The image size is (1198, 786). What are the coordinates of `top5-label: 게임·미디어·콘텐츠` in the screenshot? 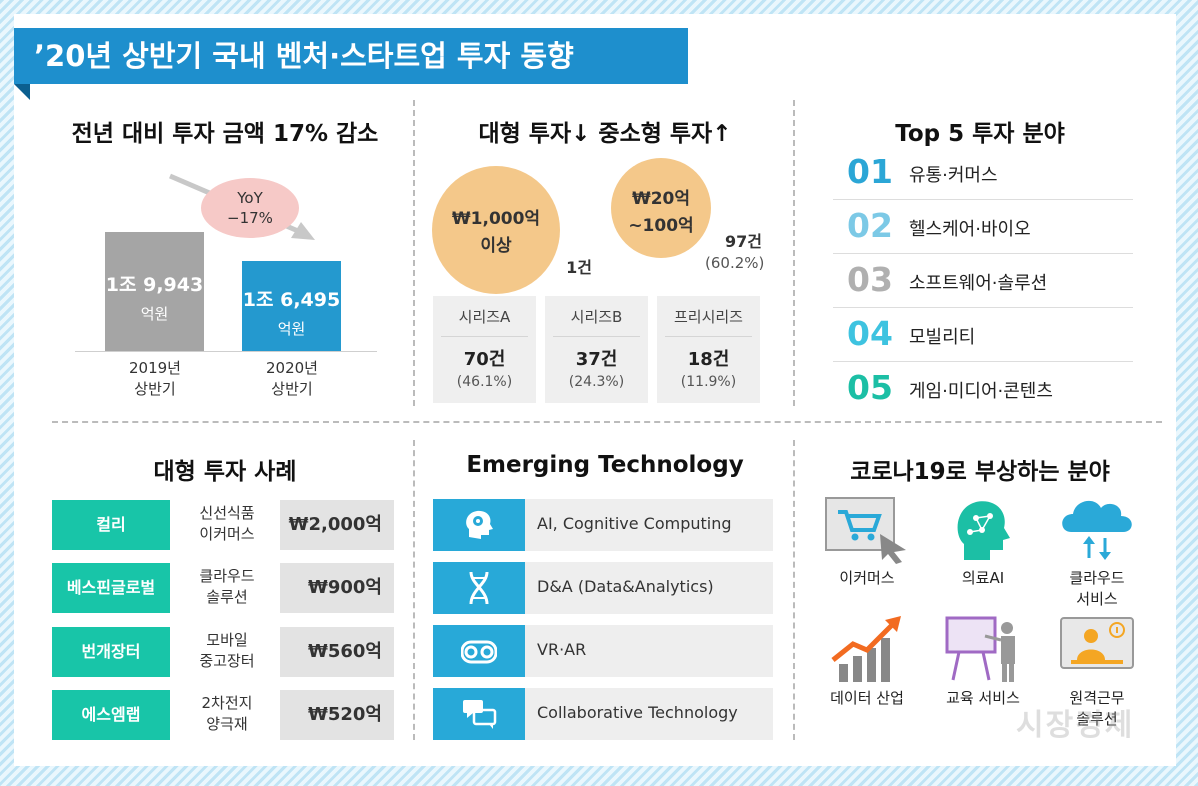 It's located at (981, 391).